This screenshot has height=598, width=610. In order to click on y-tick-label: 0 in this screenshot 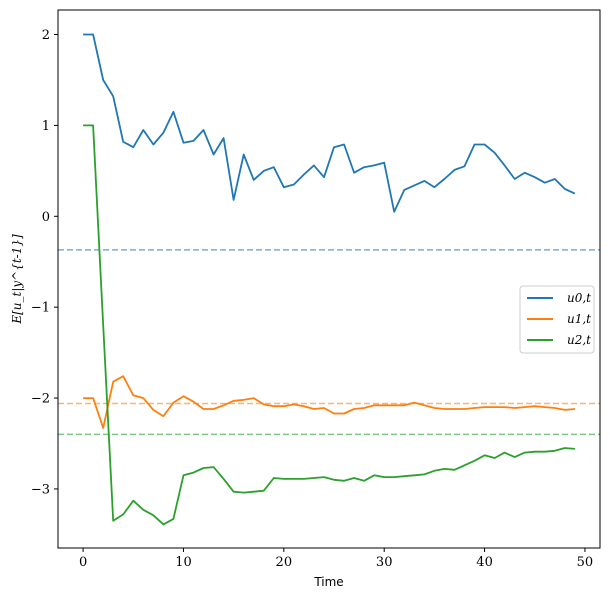, I will do `click(46, 217)`.